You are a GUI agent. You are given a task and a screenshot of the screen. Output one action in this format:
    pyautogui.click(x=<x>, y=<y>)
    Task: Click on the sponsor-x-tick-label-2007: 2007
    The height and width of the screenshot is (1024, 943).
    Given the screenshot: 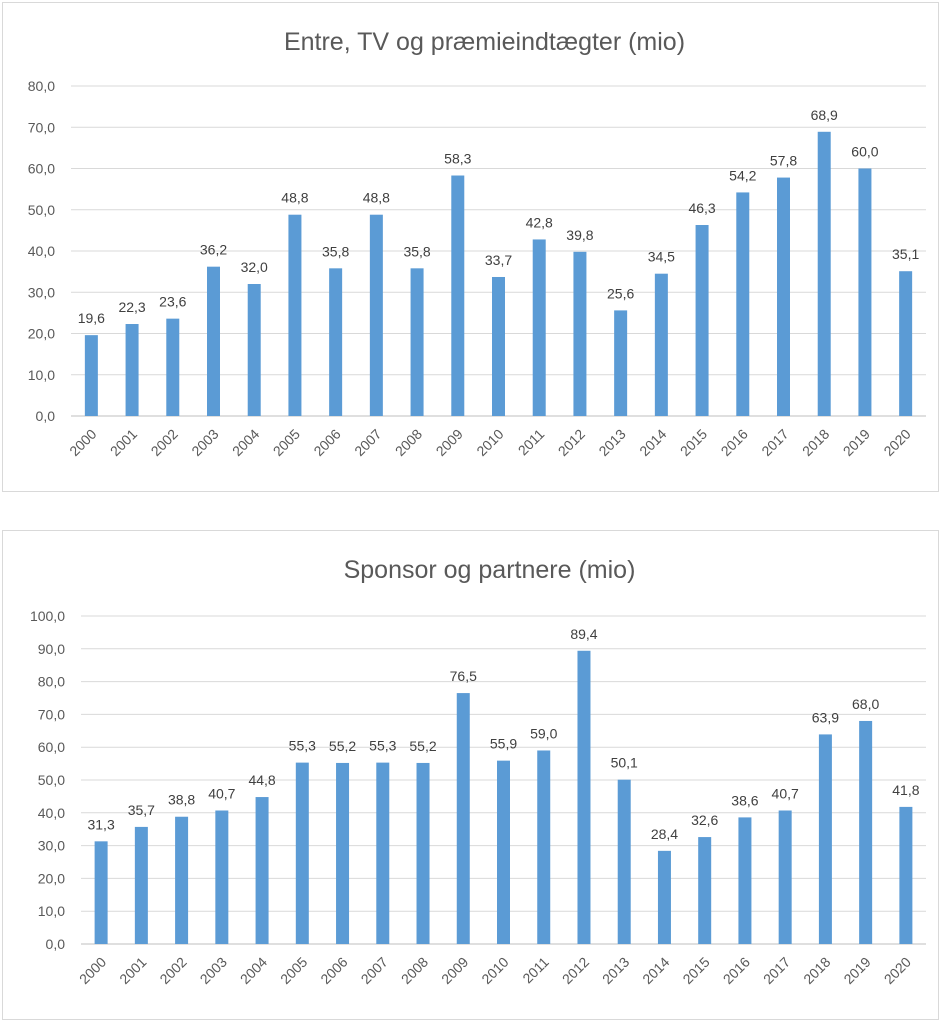 What is the action you would take?
    pyautogui.click(x=374, y=970)
    